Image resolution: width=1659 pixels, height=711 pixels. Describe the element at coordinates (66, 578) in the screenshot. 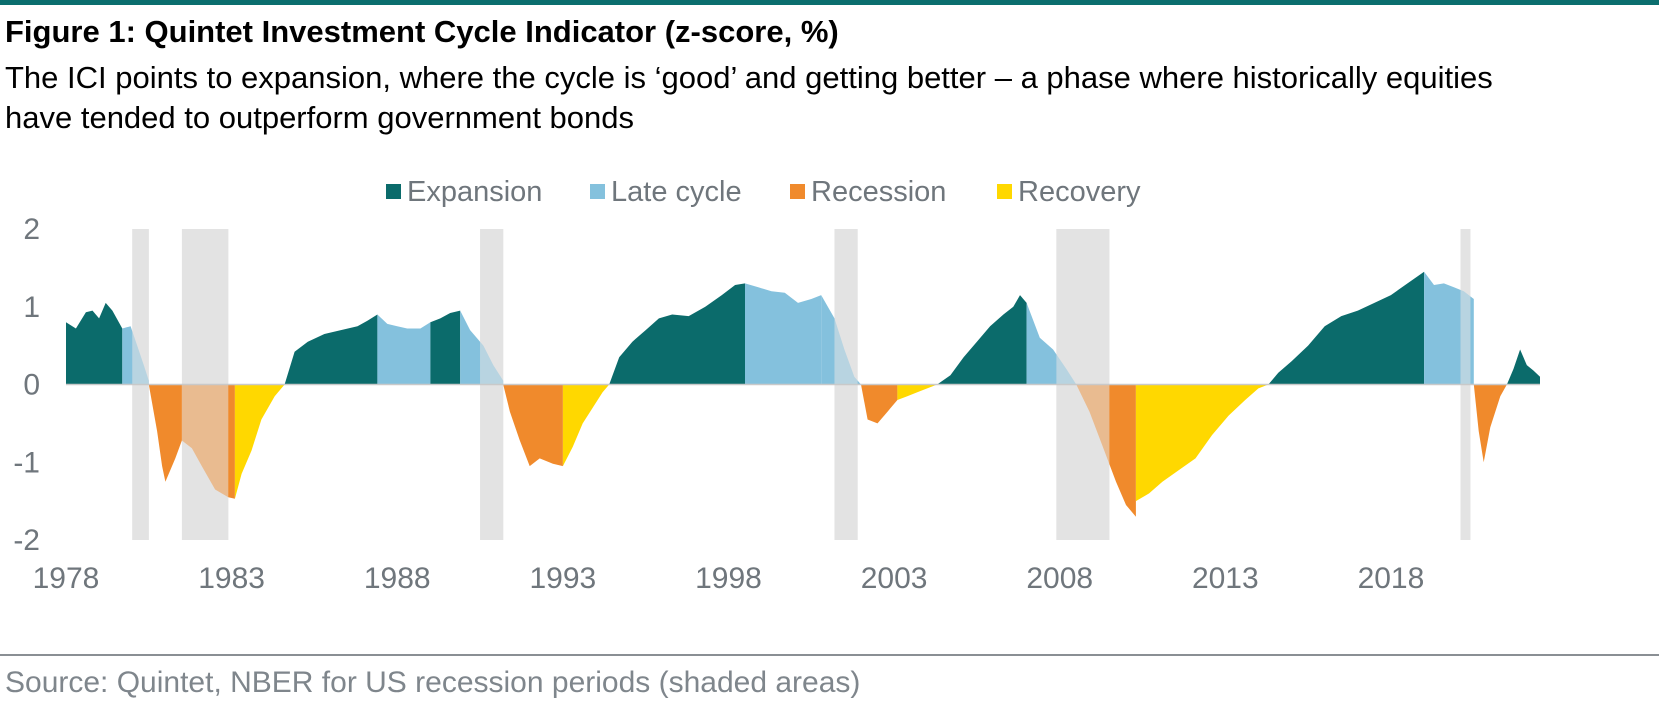

I see `x-tick-label: 1978` at that location.